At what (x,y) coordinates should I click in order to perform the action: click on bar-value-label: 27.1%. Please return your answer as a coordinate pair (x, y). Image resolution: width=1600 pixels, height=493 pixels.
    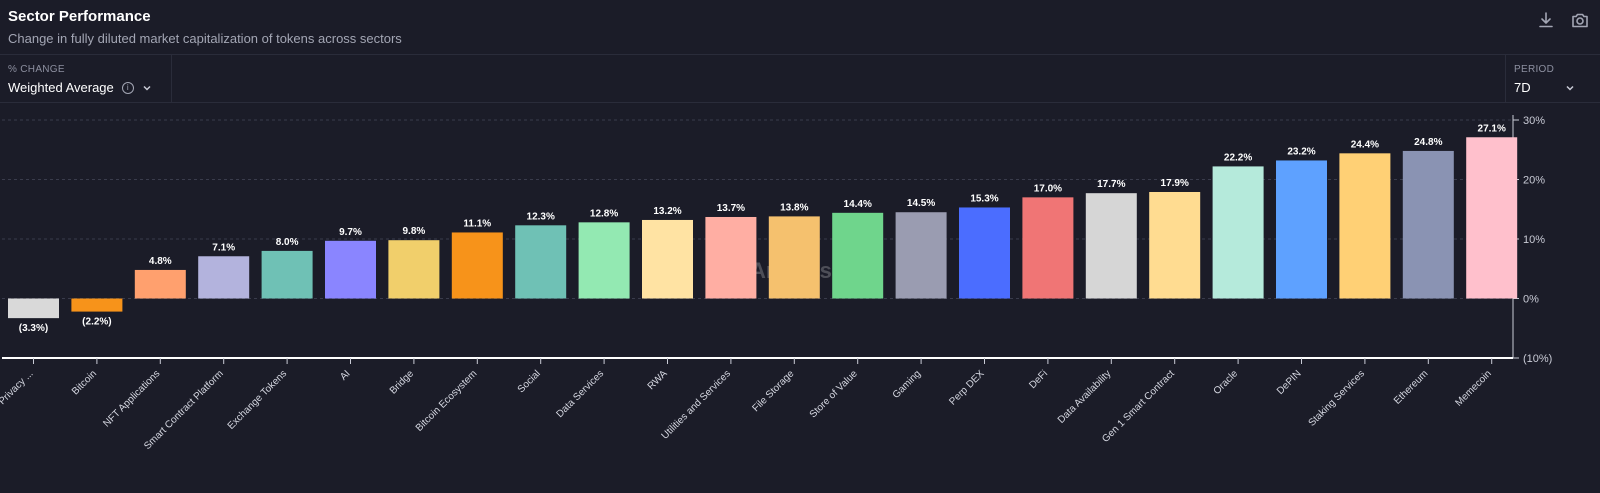
    Looking at the image, I should click on (1492, 128).